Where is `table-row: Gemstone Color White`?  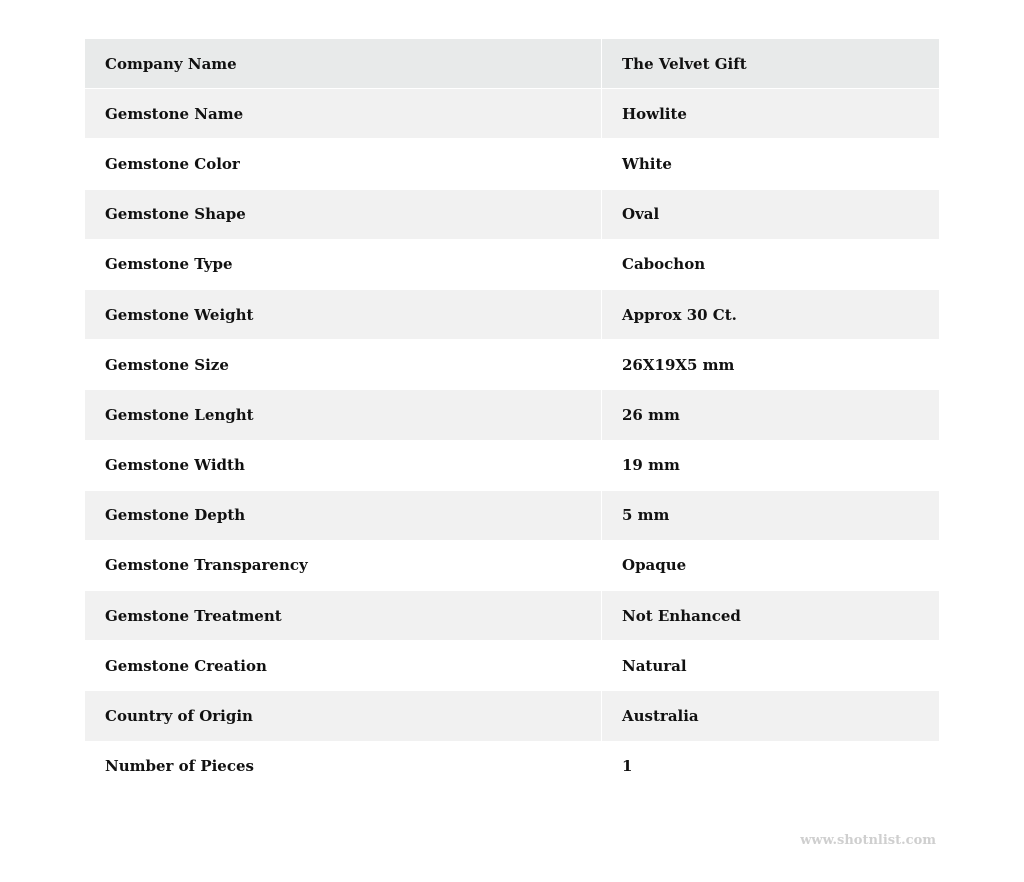 table-row: Gemstone Color White is located at coordinates (512, 164).